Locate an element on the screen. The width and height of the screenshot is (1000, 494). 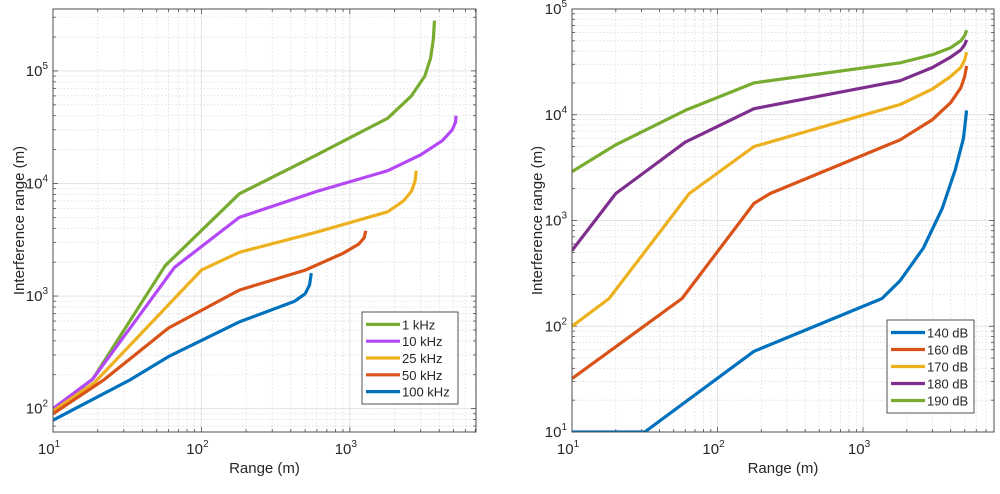
legend-item: 10 kHz is located at coordinates (404, 341).